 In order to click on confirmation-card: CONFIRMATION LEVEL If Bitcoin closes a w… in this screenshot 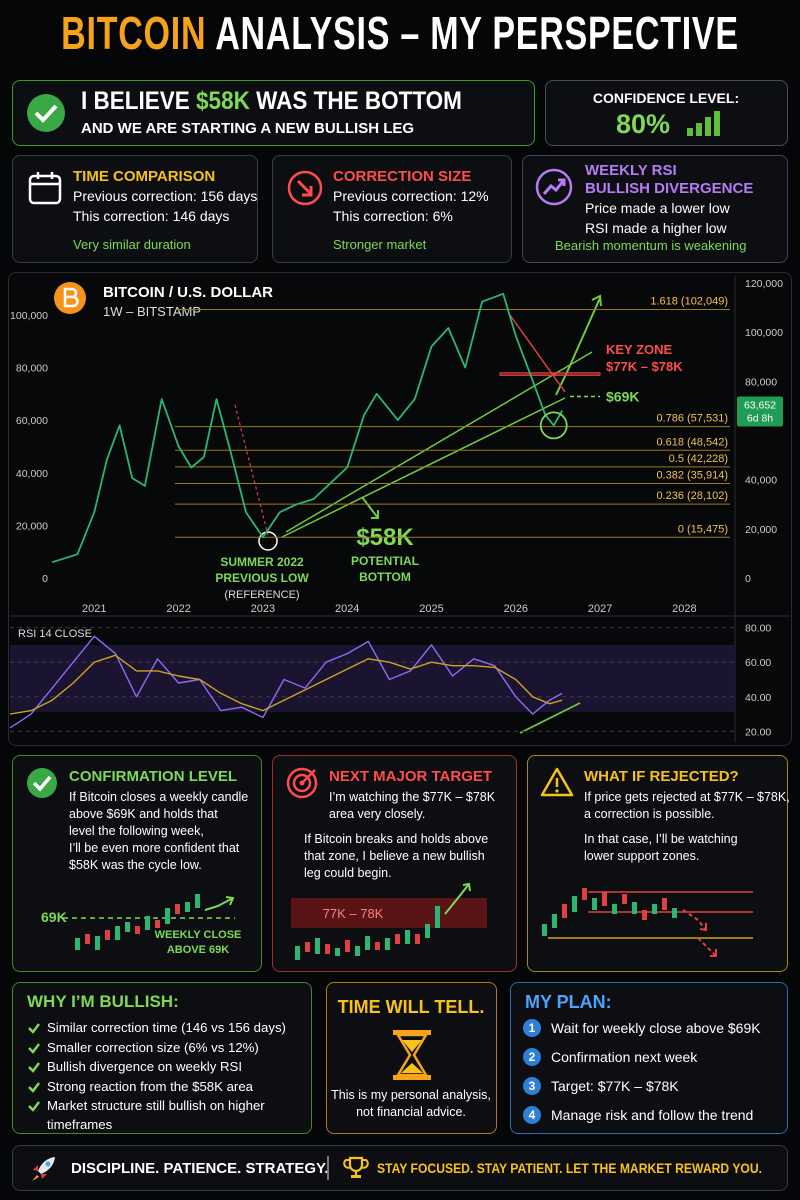, I will do `click(137, 863)`.